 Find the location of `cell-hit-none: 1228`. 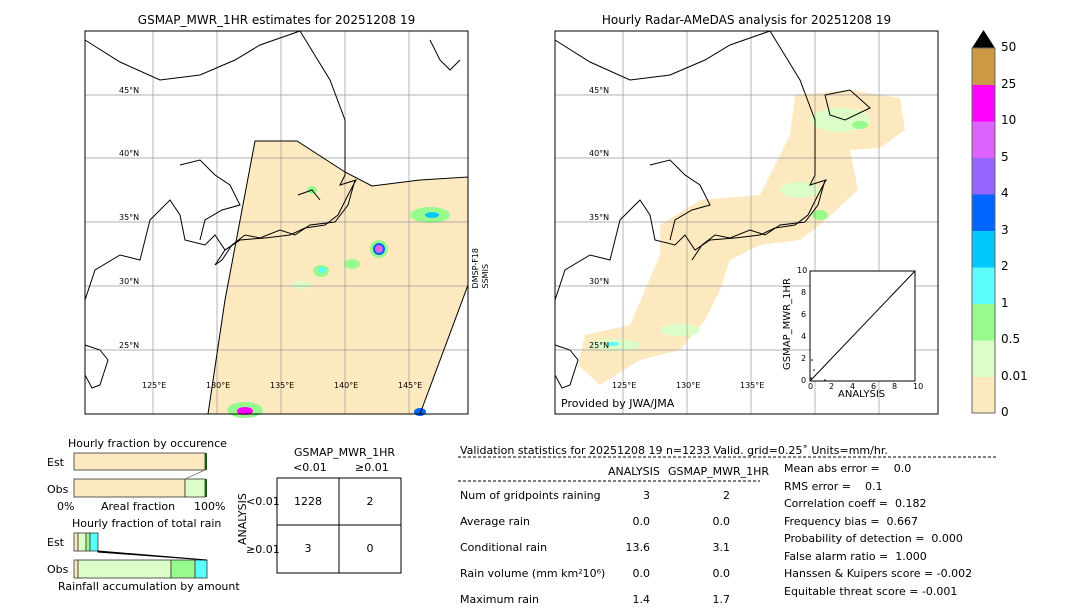

cell-hit-none: 1228 is located at coordinates (308, 501).